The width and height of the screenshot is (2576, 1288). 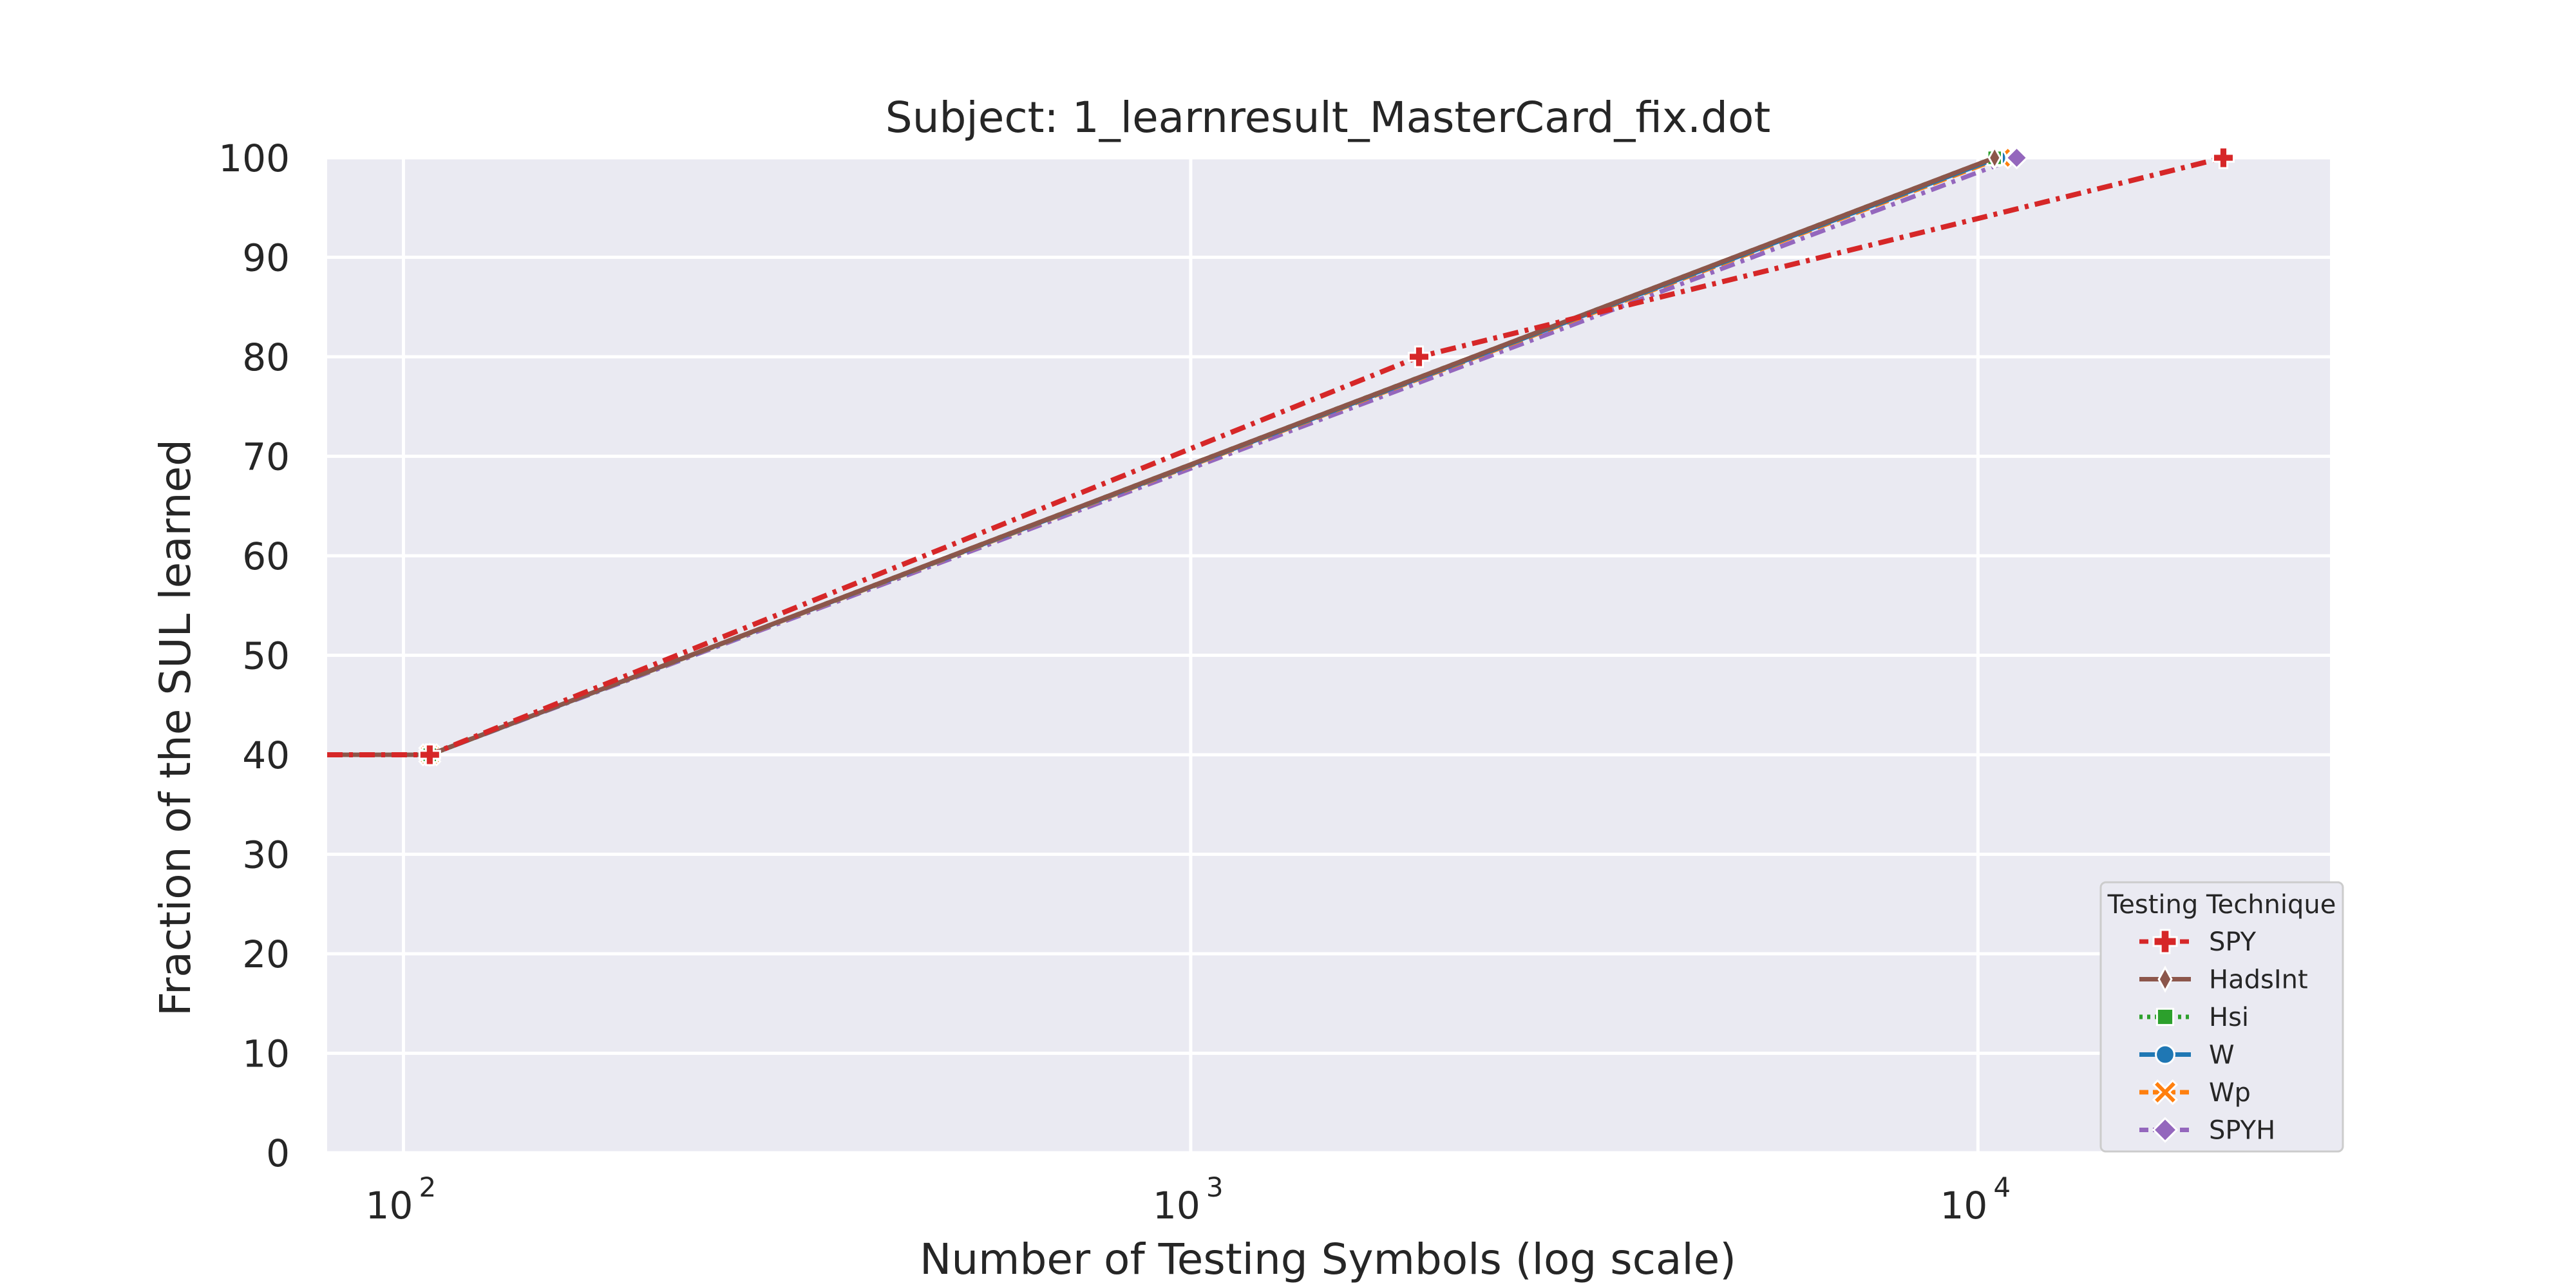 I want to click on x-tick-label: 10 4, so click(x=1975, y=1199).